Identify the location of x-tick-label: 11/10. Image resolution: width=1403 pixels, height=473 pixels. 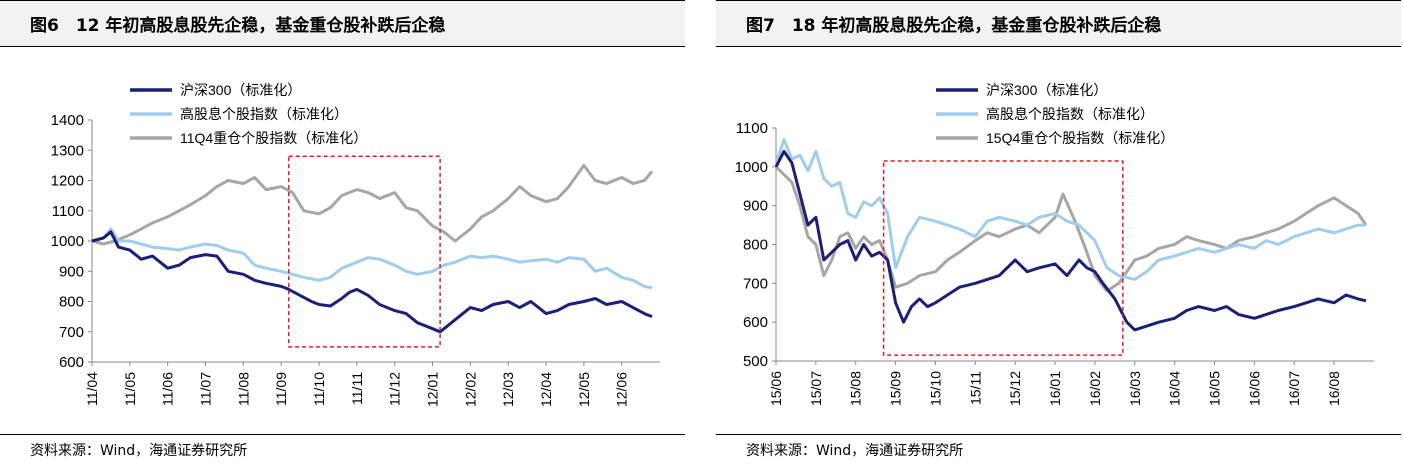
(319, 389).